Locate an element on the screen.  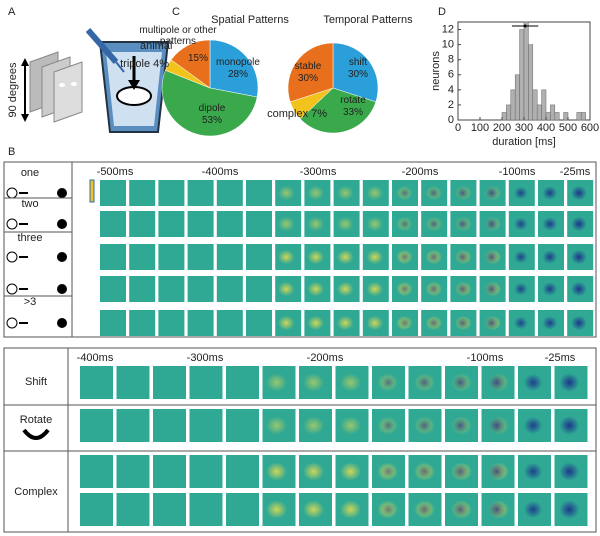
stimulus-label: 90 degrees is located at coordinates (13, 90).